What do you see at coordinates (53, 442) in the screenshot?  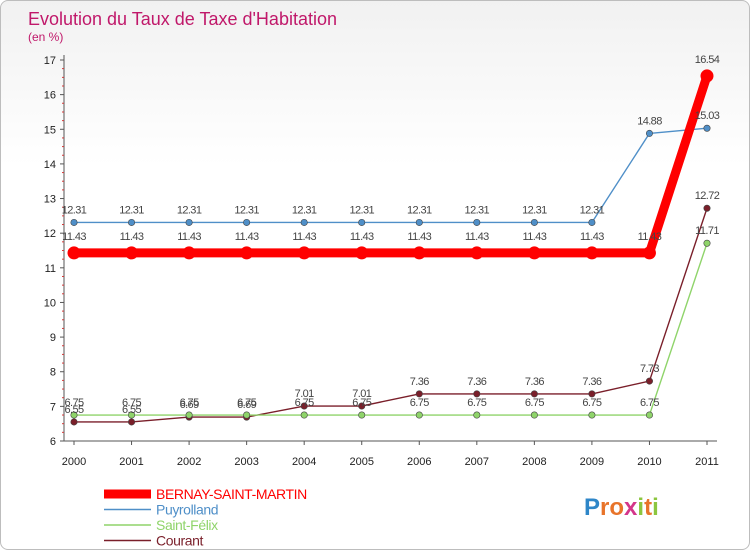 I see `y-tick-label: 6` at bounding box center [53, 442].